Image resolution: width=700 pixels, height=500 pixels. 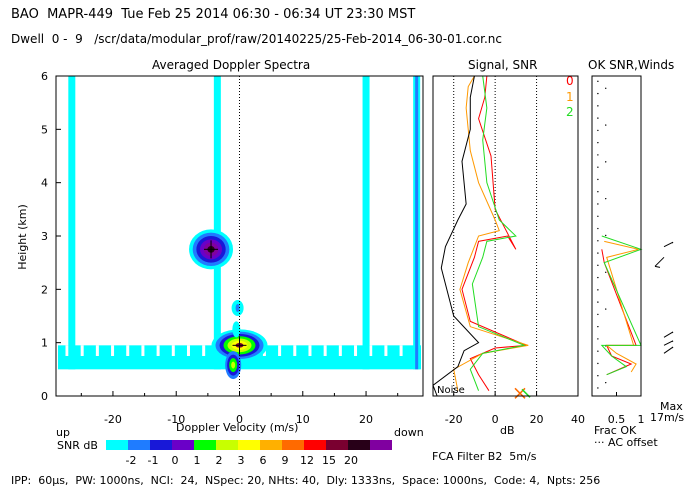 What do you see at coordinates (44, 129) in the screenshot?
I see `y-tick-label: 5` at bounding box center [44, 129].